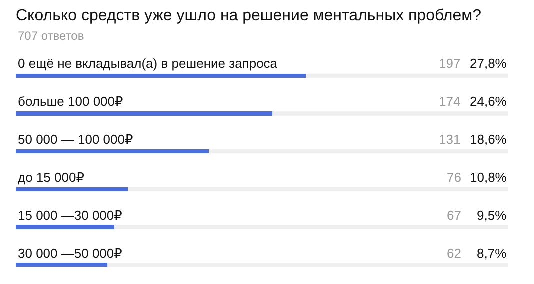 This screenshot has width=534, height=284. I want to click on annotation: 24,6%, so click(489, 101).